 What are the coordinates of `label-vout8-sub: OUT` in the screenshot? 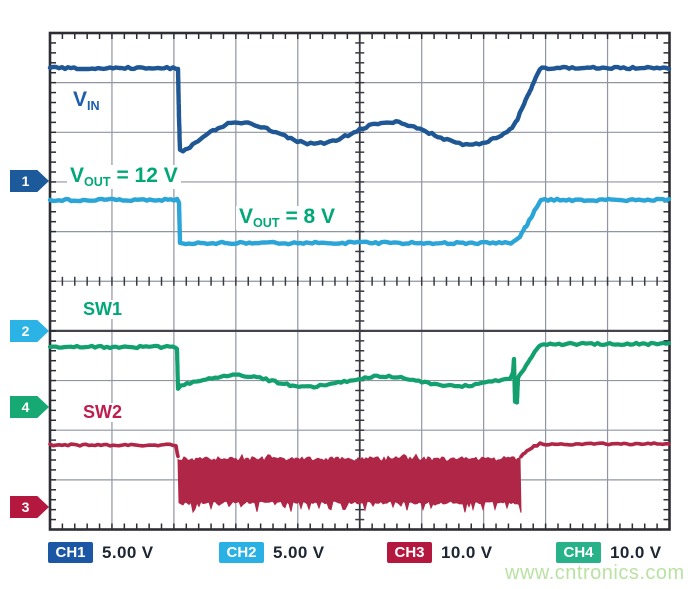 It's located at (266, 222).